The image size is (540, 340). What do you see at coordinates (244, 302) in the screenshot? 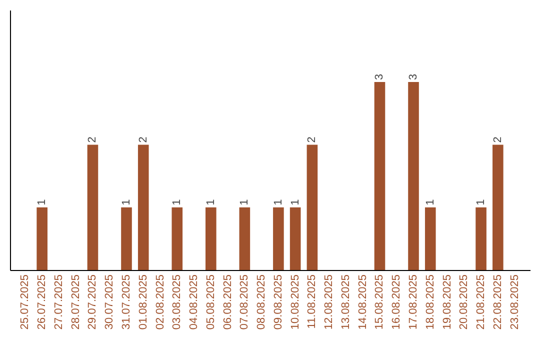
I see `x-tick-label: 07.08.2025` at bounding box center [244, 302].